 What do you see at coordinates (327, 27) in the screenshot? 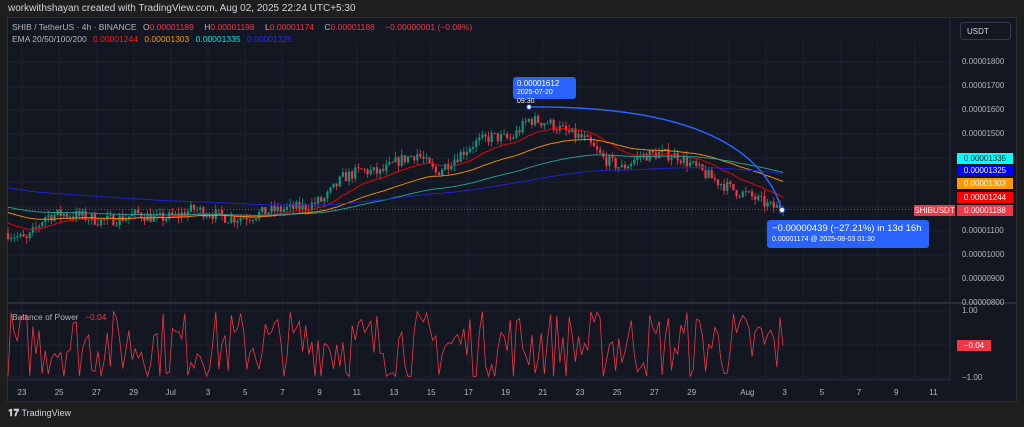
I see `close-label: C` at bounding box center [327, 27].